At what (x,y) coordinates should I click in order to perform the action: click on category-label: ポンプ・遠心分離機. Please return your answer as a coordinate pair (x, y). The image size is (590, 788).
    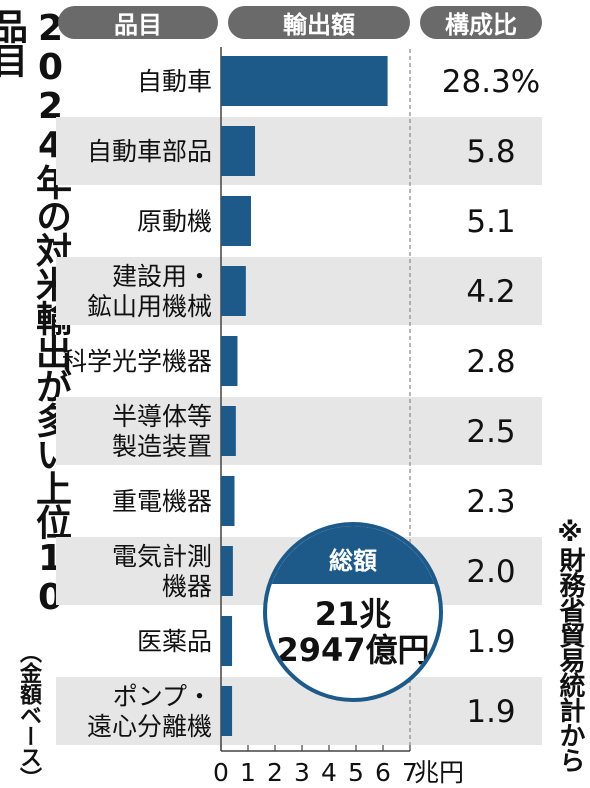
    Looking at the image, I should click on (149, 711).